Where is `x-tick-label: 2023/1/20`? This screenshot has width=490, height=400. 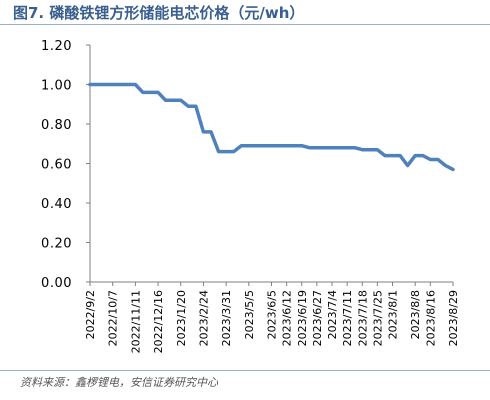
x-tick-label: 2023/1/20 is located at coordinates (181, 318).